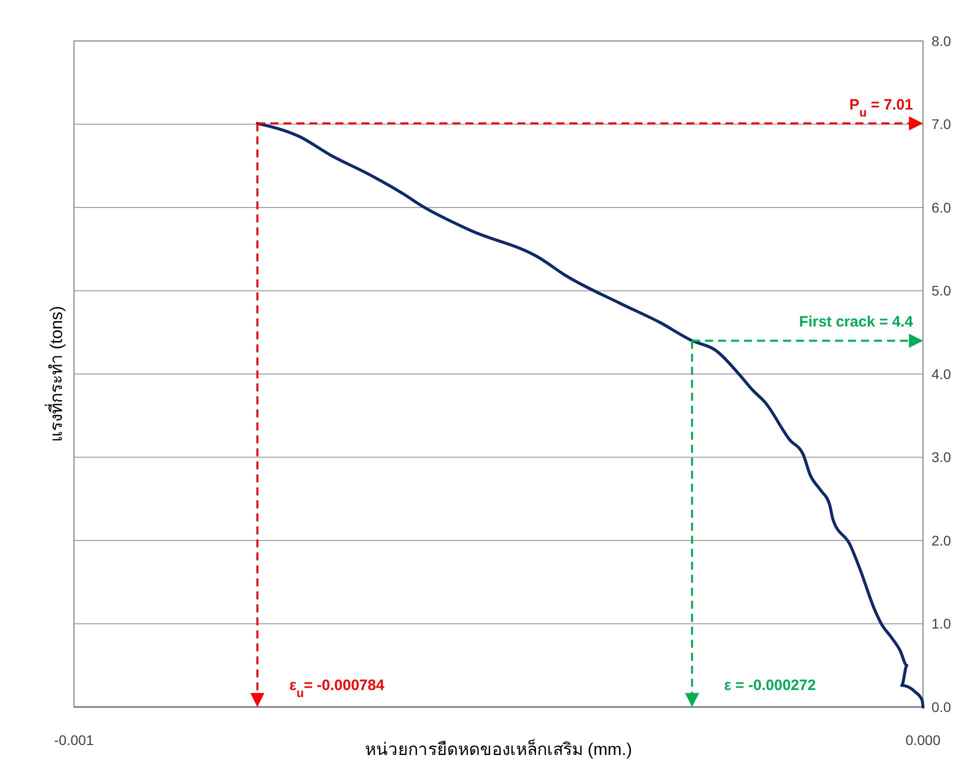  I want to click on y-tick-label: 1.0, so click(942, 624).